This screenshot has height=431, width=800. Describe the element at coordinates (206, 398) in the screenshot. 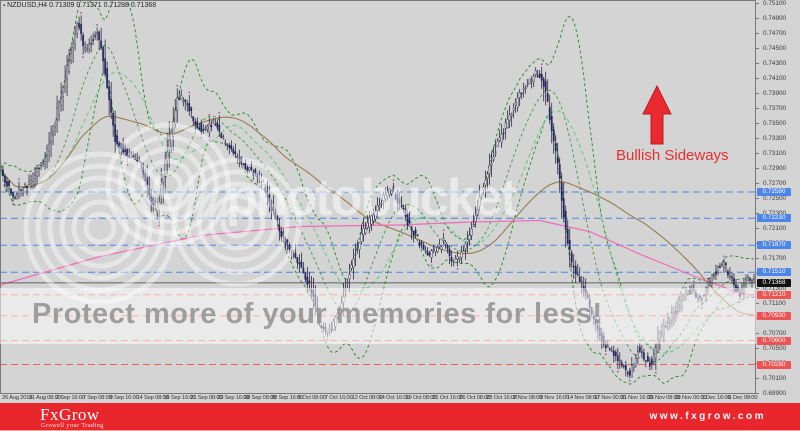

I see `time-tick-label: 21 Sep 08:00` at that location.